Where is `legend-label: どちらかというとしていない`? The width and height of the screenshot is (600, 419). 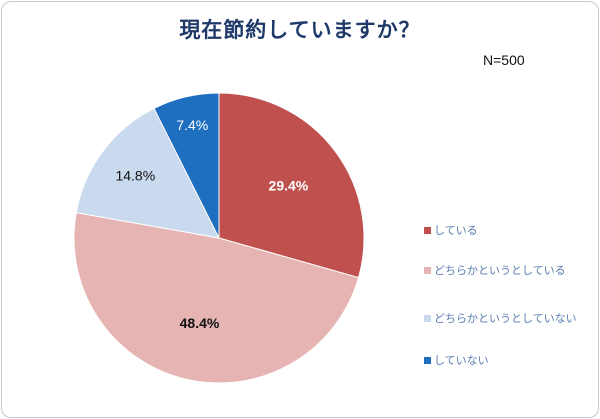
legend-label: どちらかというとしていない is located at coordinates (505, 318).